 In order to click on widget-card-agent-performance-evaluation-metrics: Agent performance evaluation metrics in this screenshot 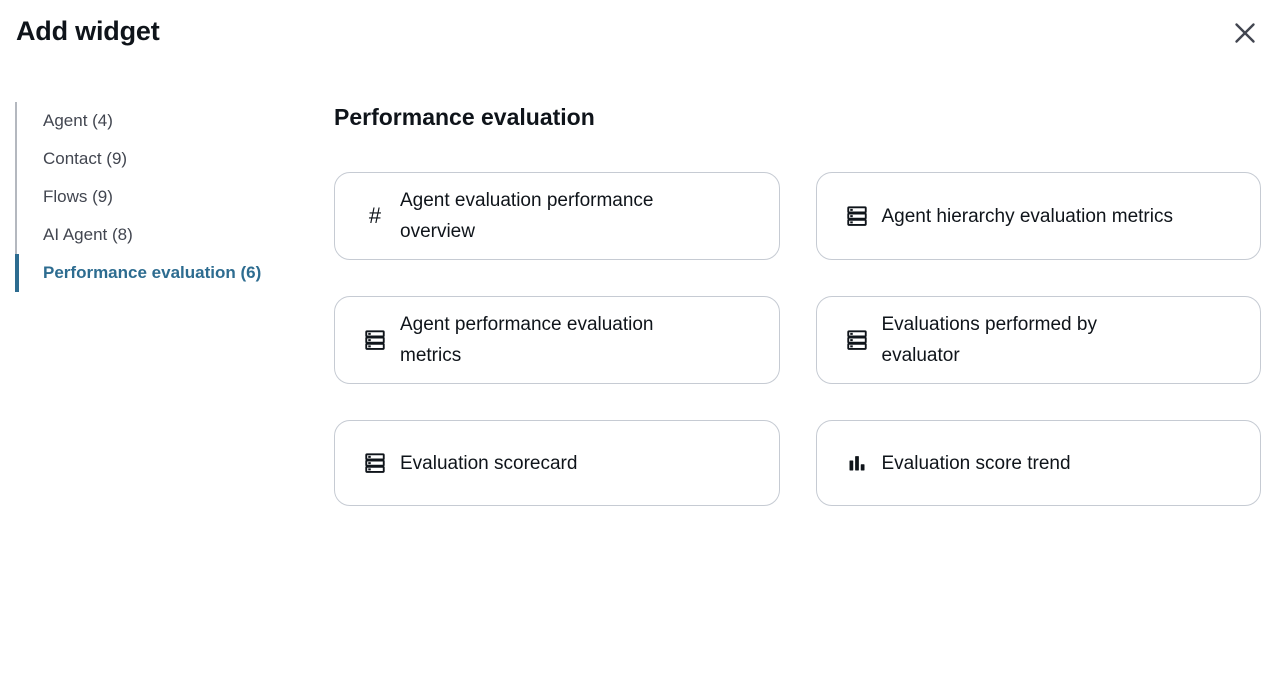, I will do `click(557, 340)`.